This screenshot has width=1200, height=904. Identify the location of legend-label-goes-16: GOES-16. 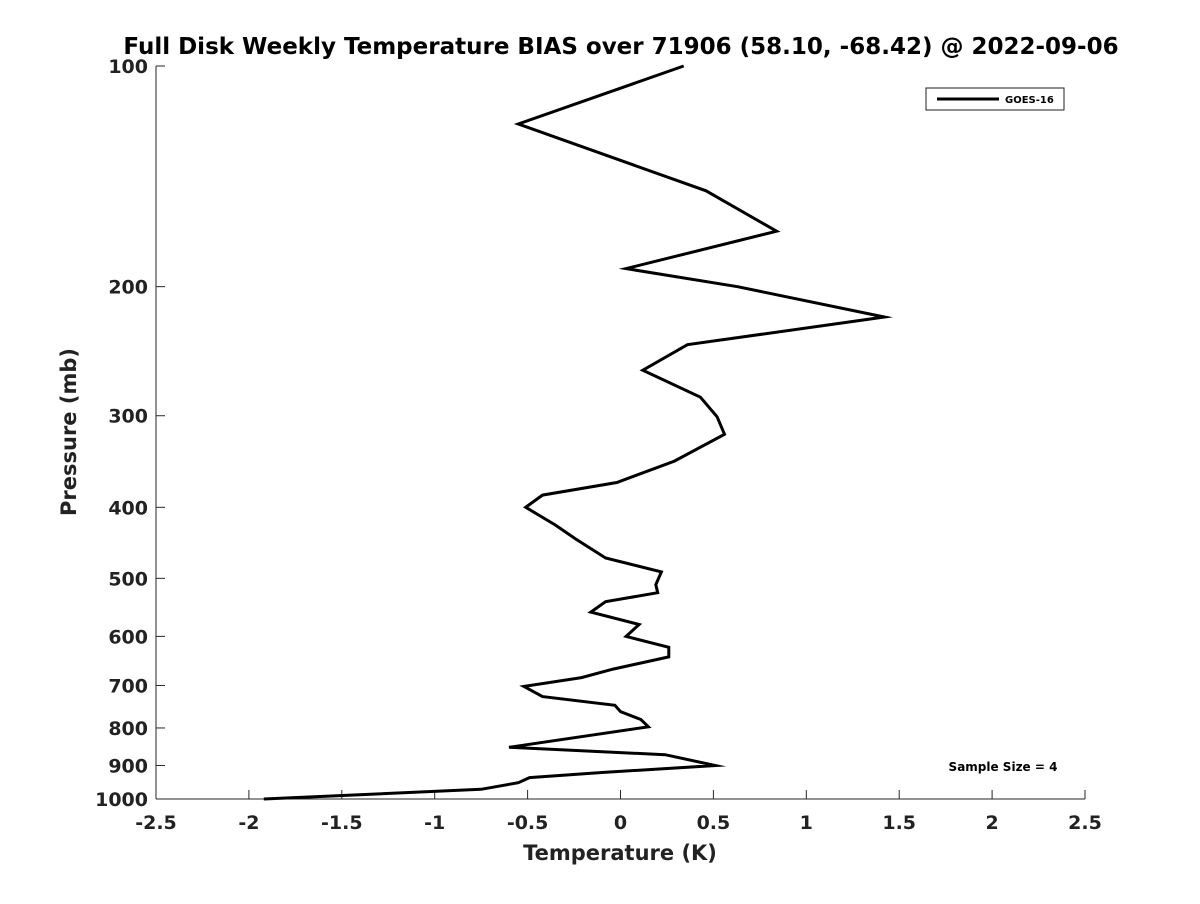
(1029, 100).